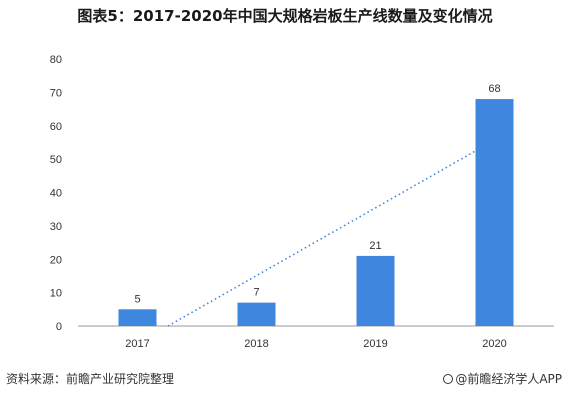 The width and height of the screenshot is (570, 401). I want to click on x-axis-ticks: 2017 2018 2019 2020, so click(315, 344).